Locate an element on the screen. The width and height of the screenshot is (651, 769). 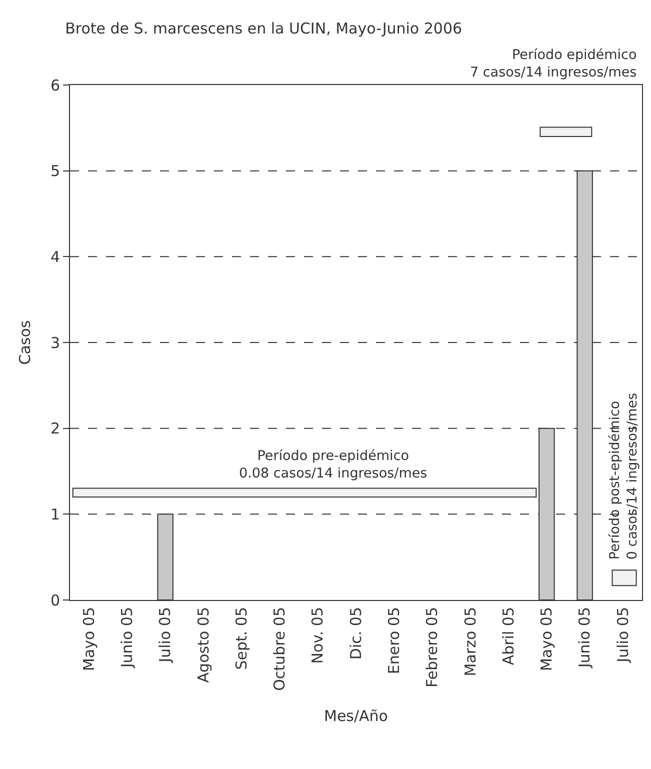
x-tick-label: Marzo 05 is located at coordinates (470, 641).